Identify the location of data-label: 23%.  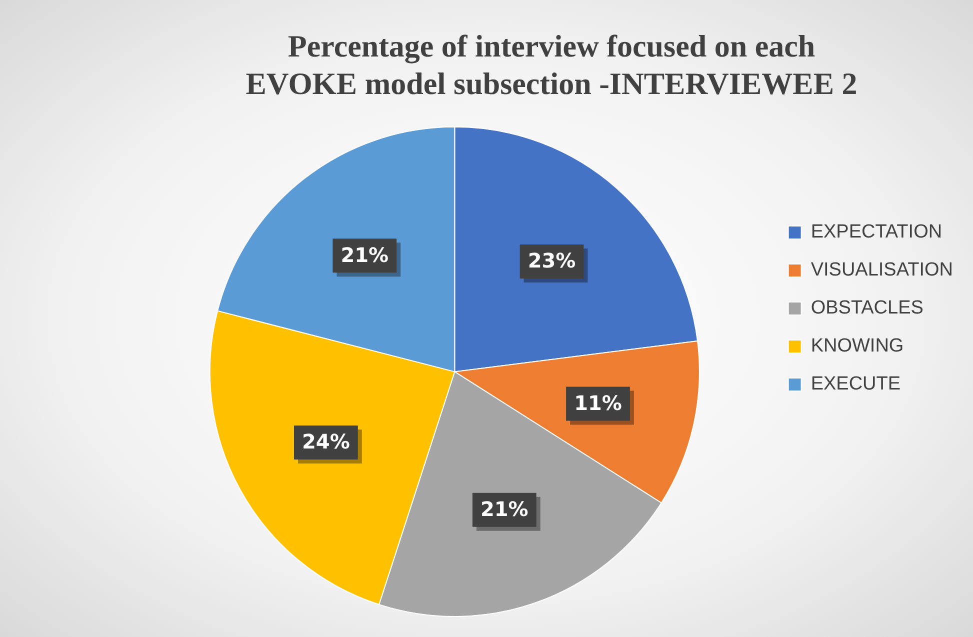
(552, 260).